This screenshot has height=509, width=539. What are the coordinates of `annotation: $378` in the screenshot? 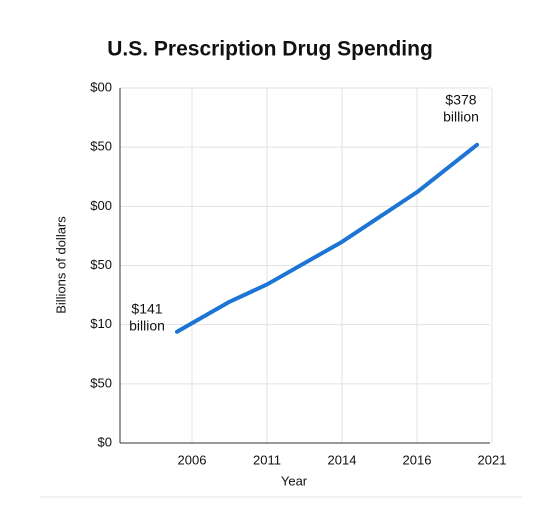 It's located at (460, 100).